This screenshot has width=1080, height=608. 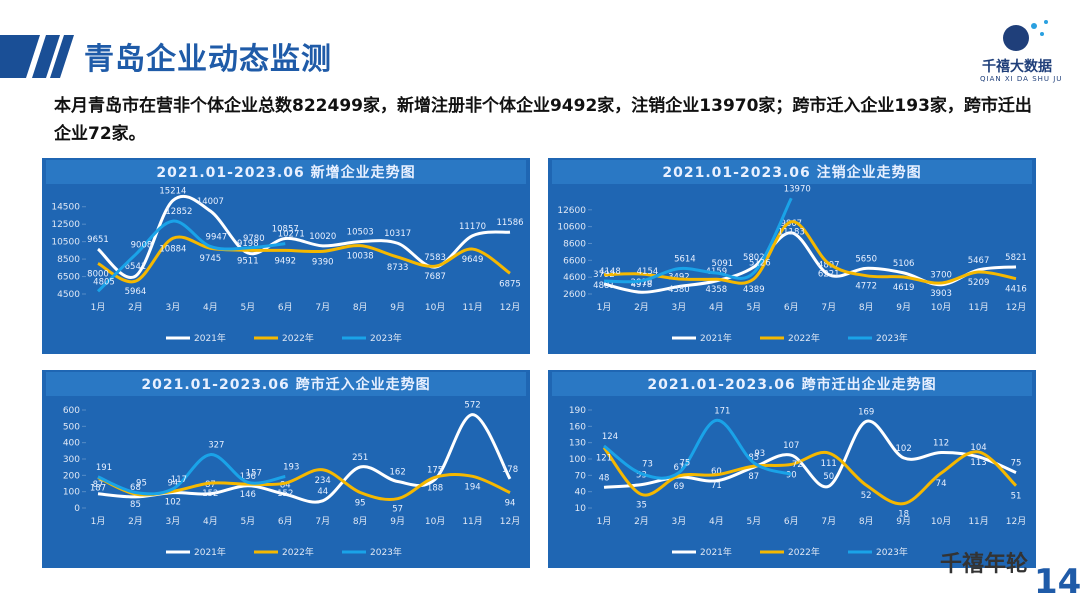 What do you see at coordinates (1017, 67) in the screenshot?
I see `logo-text: 千禧大数据` at bounding box center [1017, 67].